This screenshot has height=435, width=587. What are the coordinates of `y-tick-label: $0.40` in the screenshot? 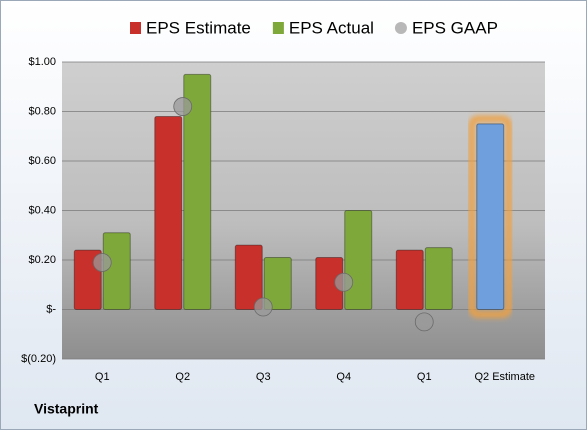 It's located at (42, 210).